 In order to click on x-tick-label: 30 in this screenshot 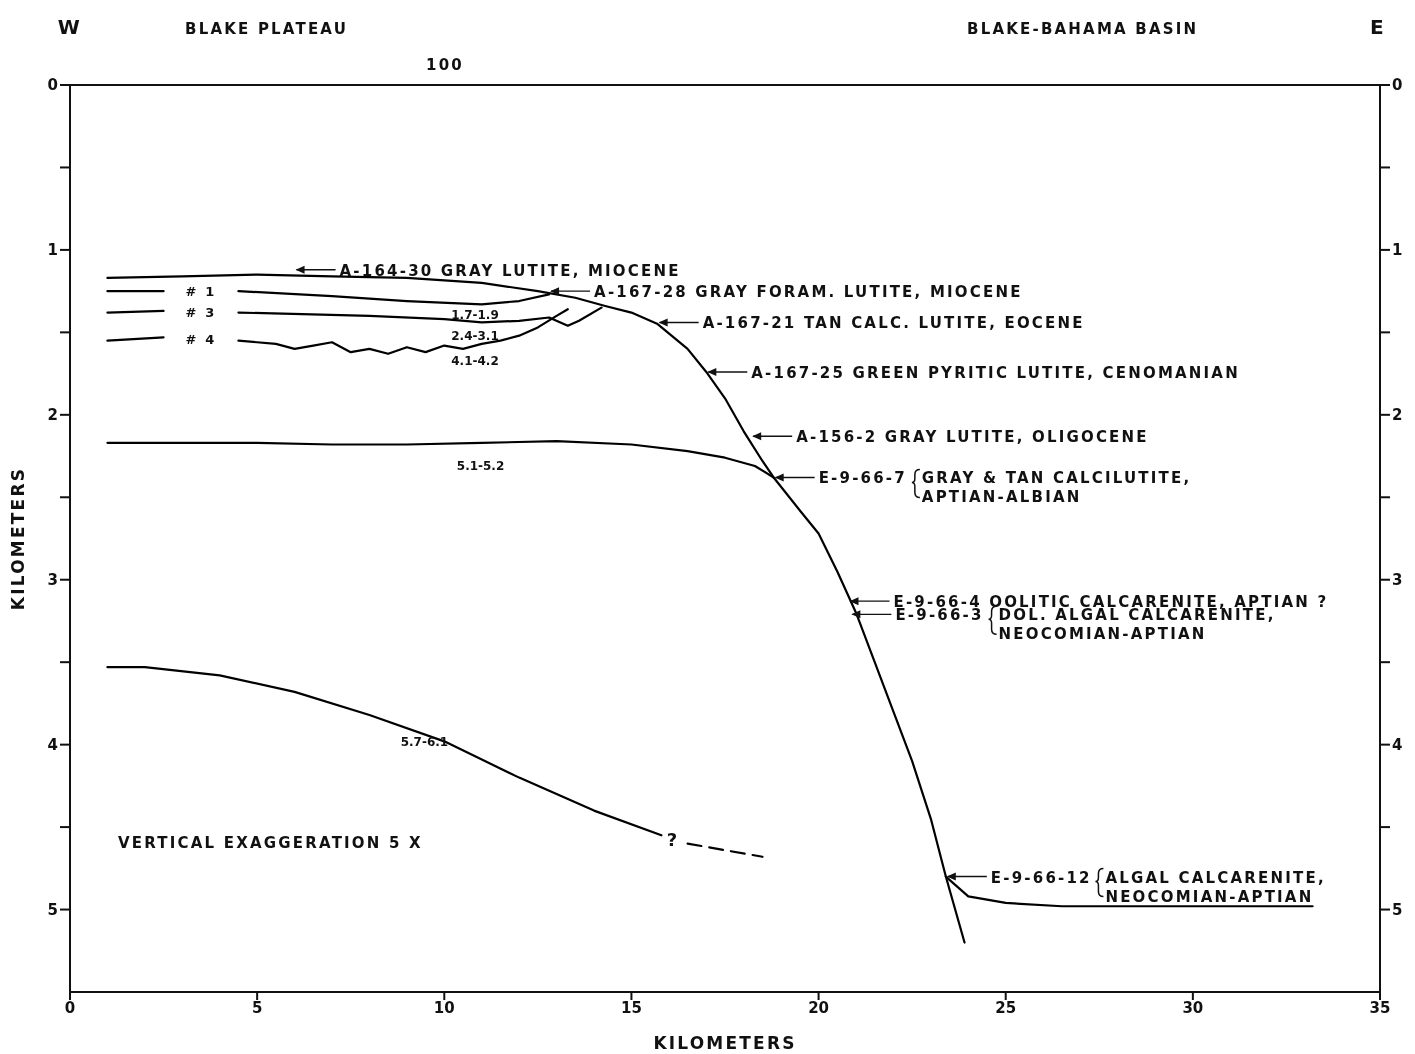, I will do `click(1193, 1007)`.